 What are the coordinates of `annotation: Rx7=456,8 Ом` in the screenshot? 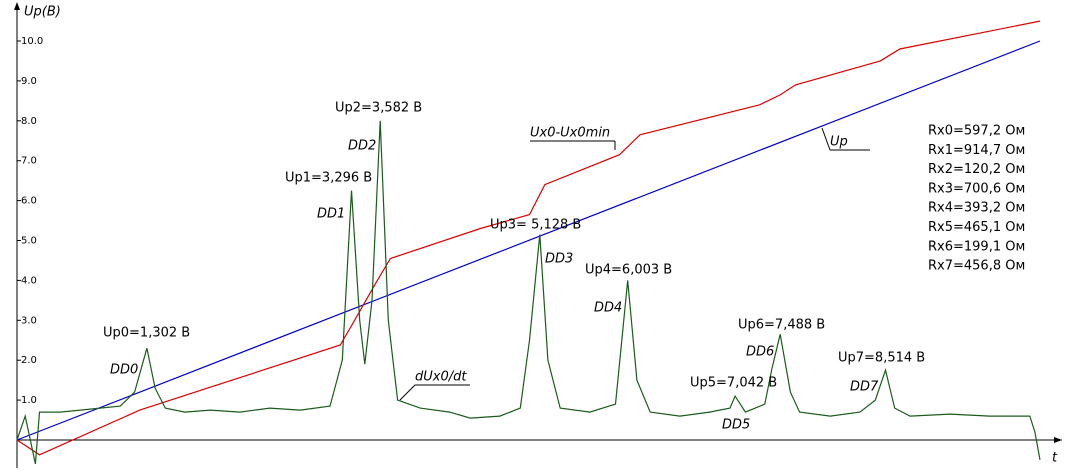 It's located at (976, 266).